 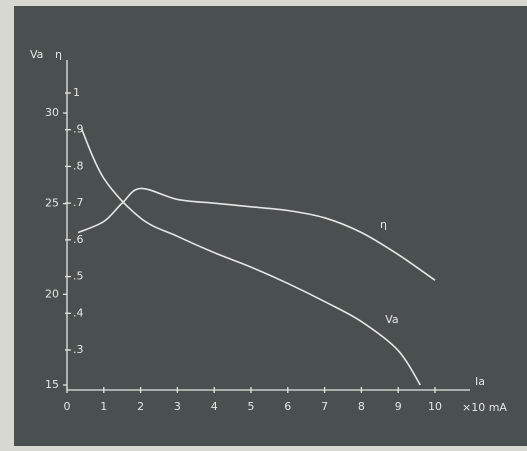 I want to click on y-tick-label: 20, so click(x=52, y=293).